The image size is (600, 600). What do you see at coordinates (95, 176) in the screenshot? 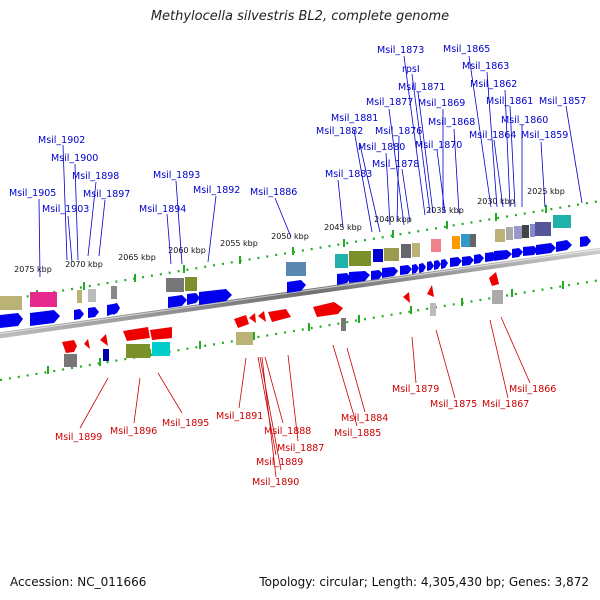
I see `gene-label: Msil_1898` at bounding box center [95, 176].